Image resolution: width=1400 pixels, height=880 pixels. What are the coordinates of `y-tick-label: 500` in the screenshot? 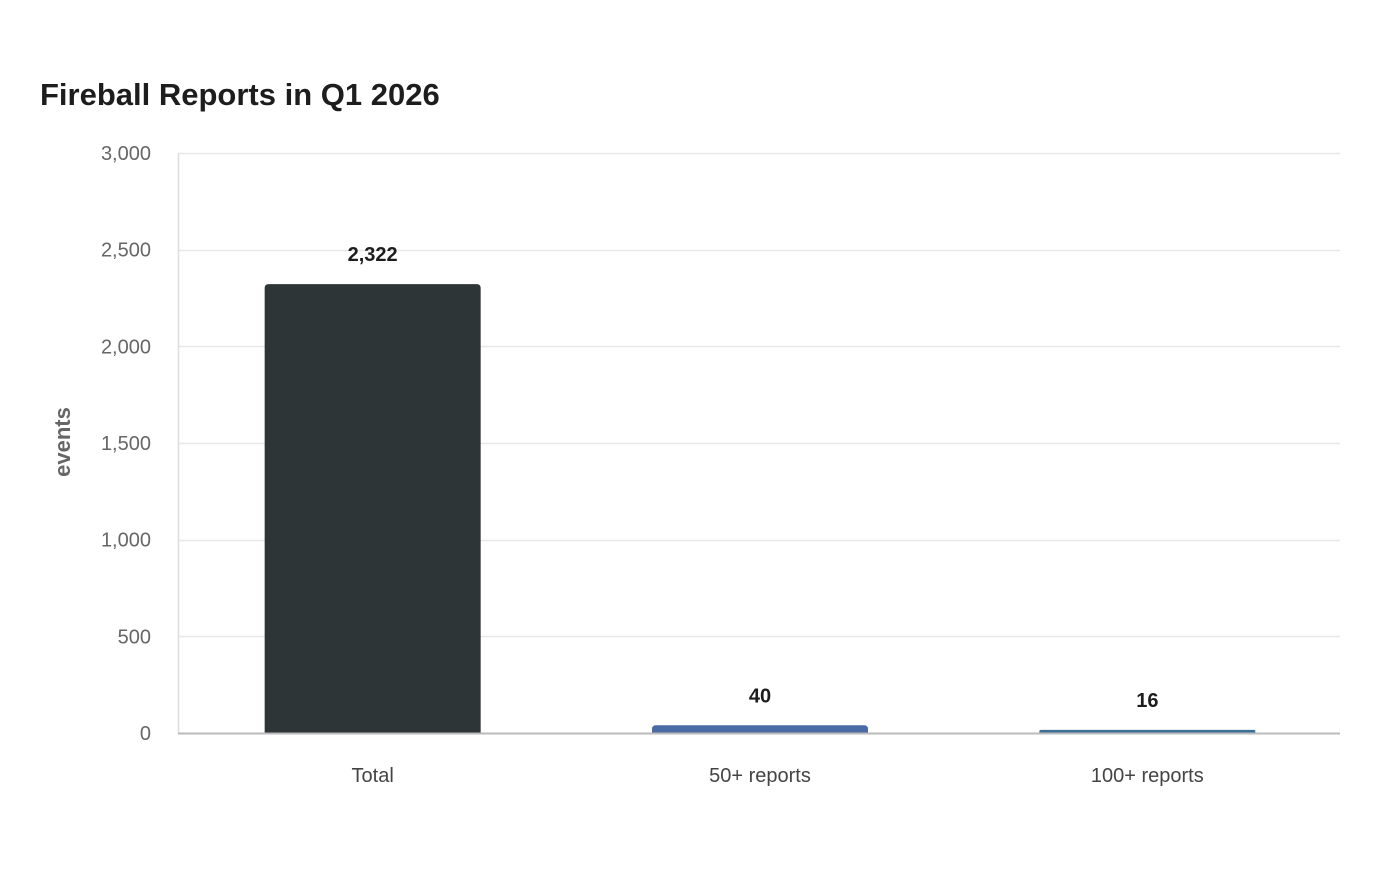 It's located at (134, 637).